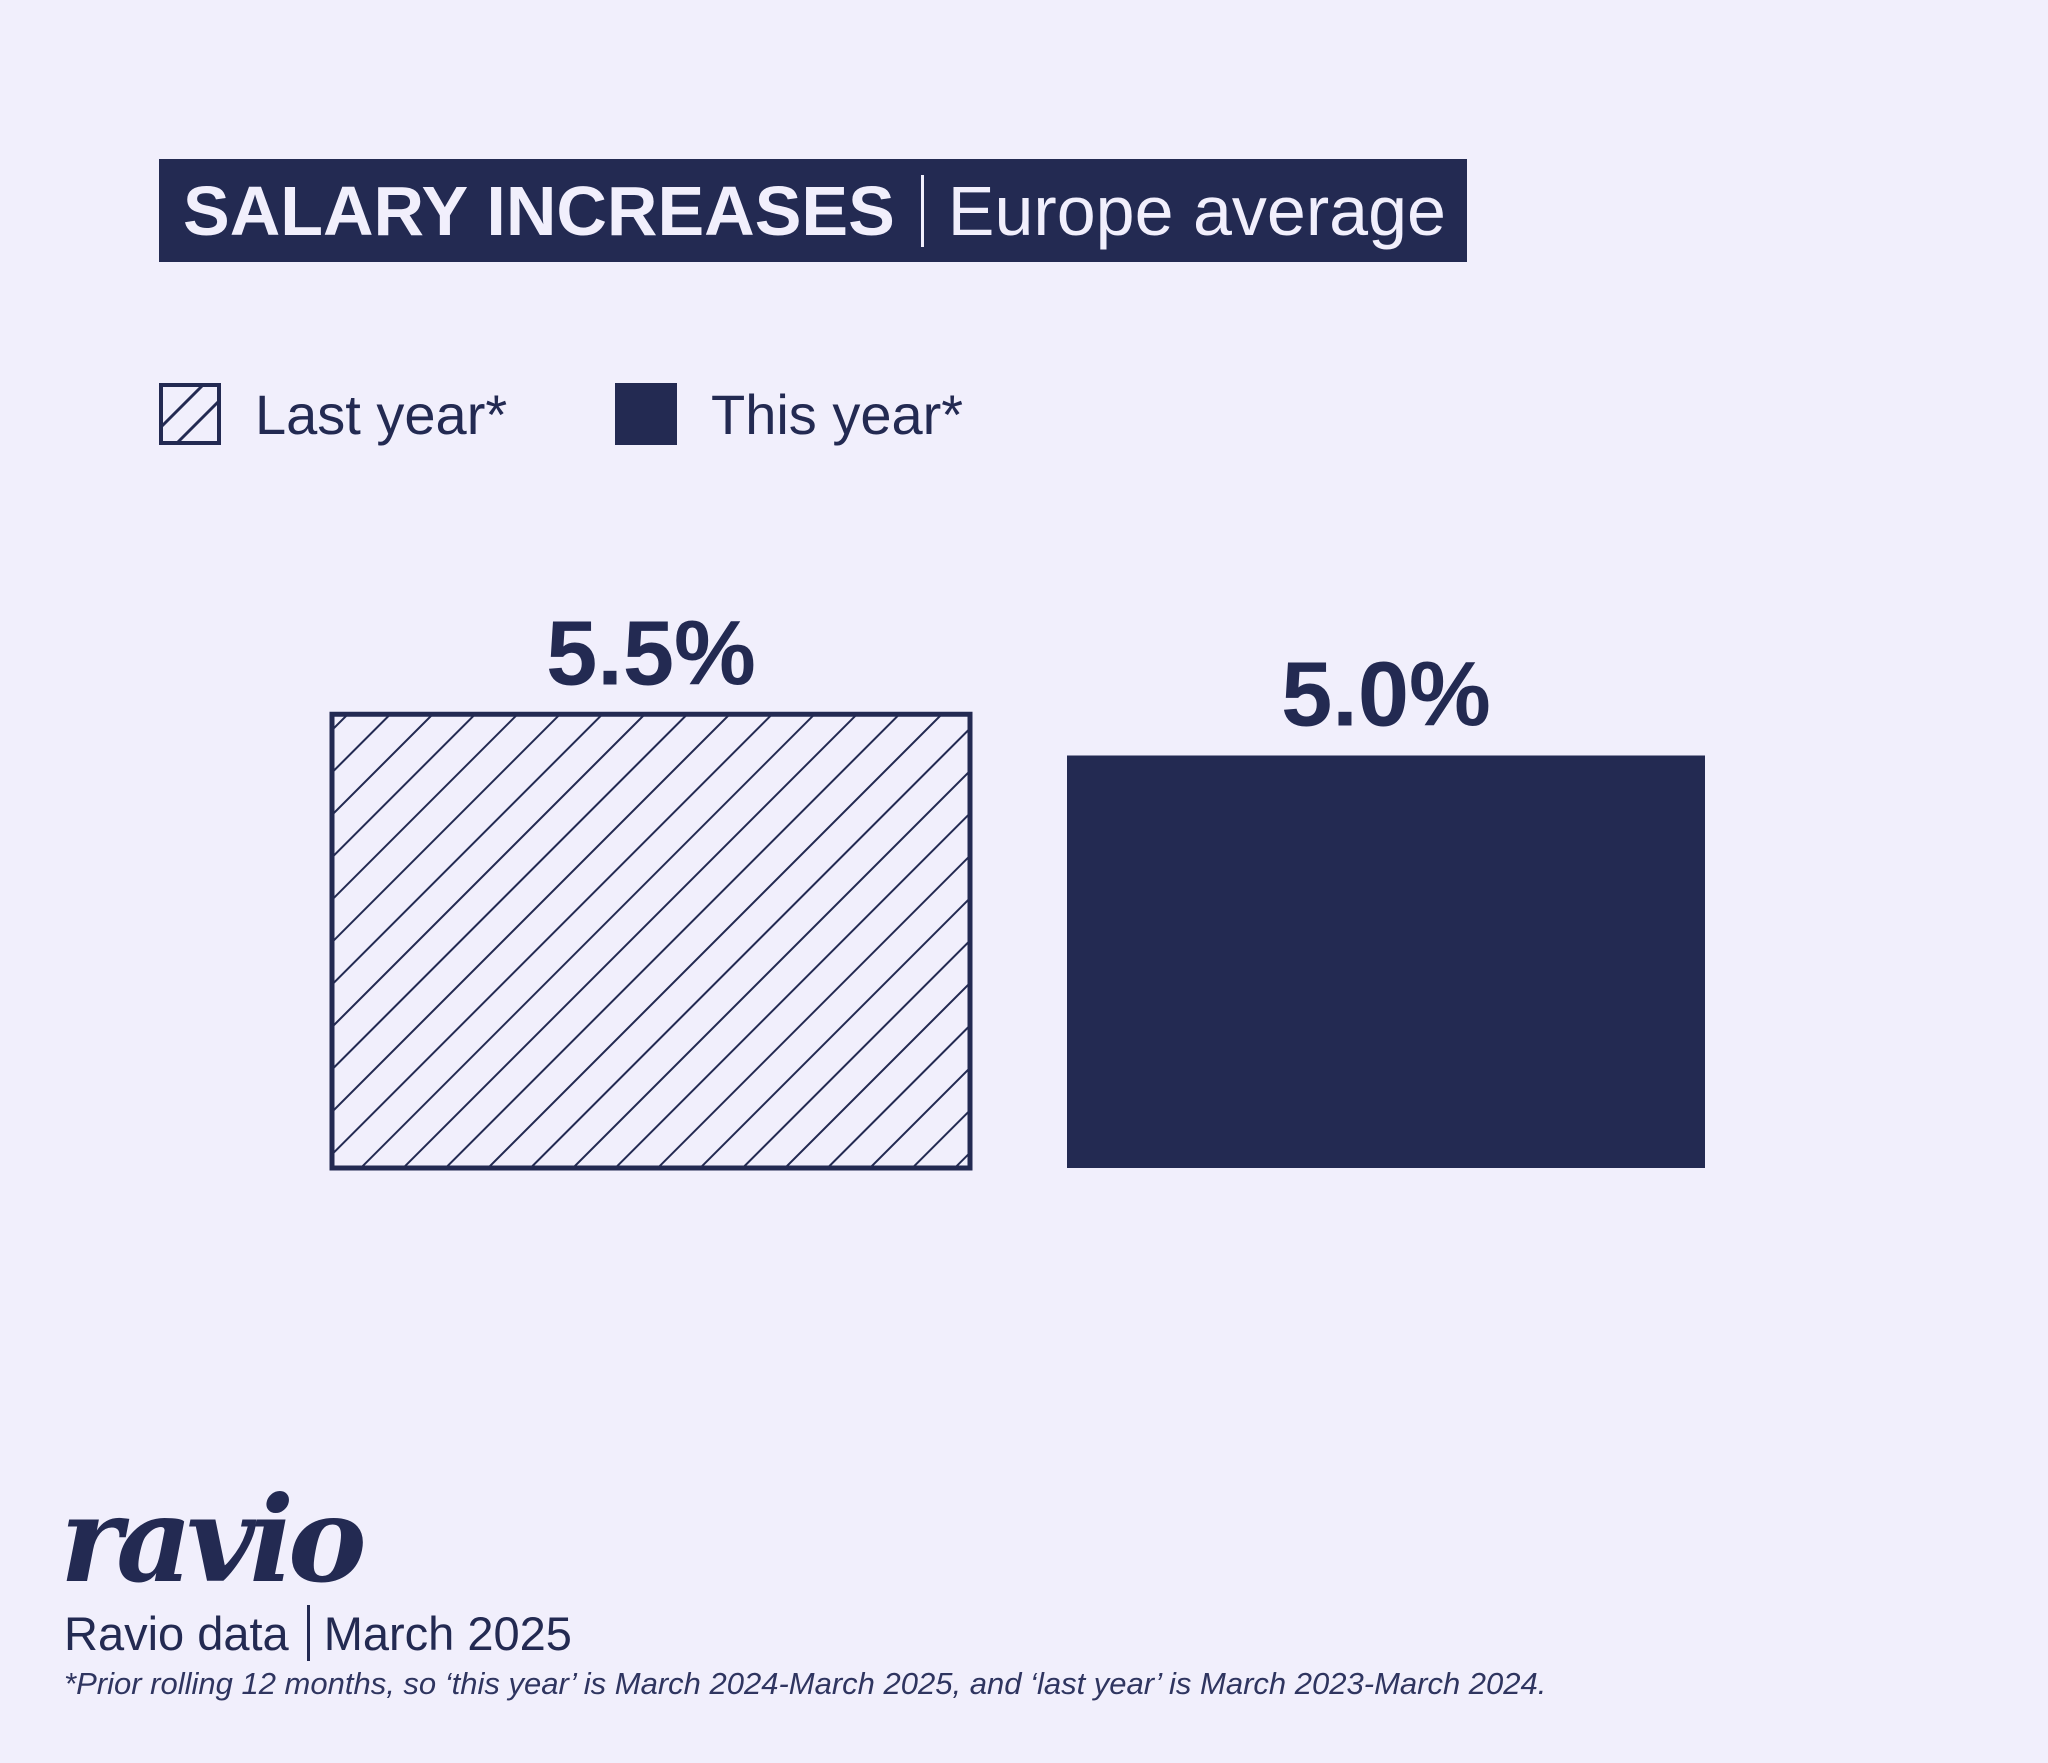 This screenshot has width=2048, height=1763. Describe the element at coordinates (539, 210) in the screenshot. I see `chart-title: SALARY INCREASES` at that location.